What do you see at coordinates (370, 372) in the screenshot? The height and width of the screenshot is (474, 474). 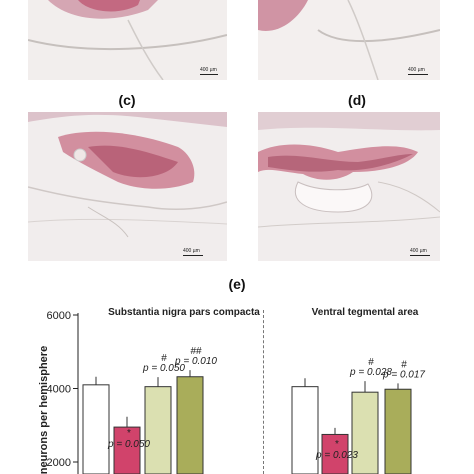 I see `p-value-label: p = 0.028` at bounding box center [370, 372].